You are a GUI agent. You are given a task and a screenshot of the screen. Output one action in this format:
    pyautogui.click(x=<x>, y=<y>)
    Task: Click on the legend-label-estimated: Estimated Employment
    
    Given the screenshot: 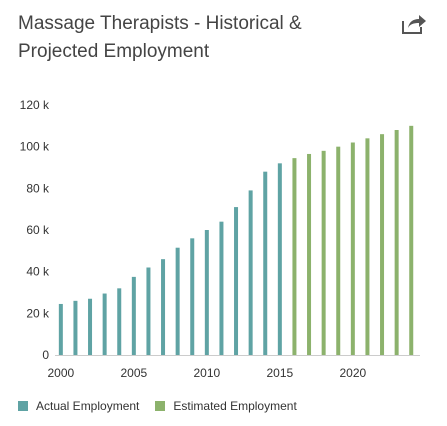 What is the action you would take?
    pyautogui.click(x=235, y=406)
    